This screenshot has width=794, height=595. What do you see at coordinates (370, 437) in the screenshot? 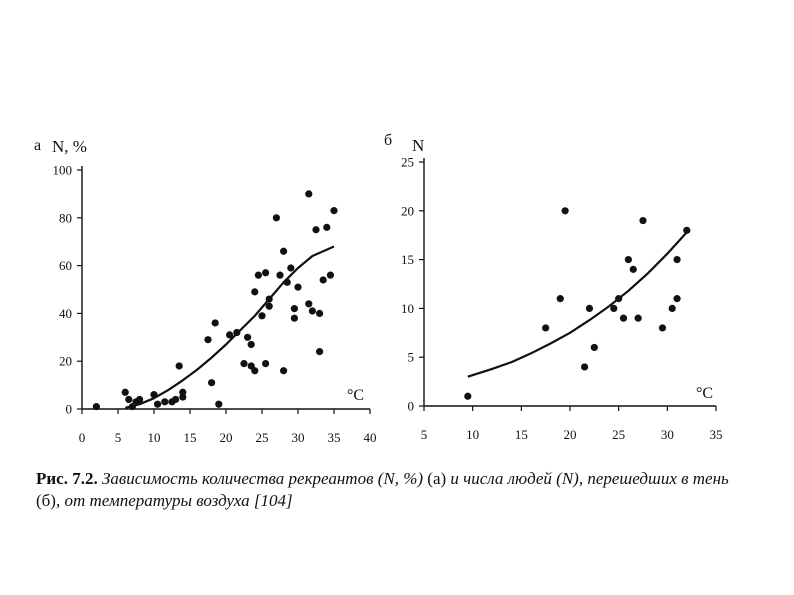
I see `panel-a-x-tick-label: 40` at bounding box center [370, 437].